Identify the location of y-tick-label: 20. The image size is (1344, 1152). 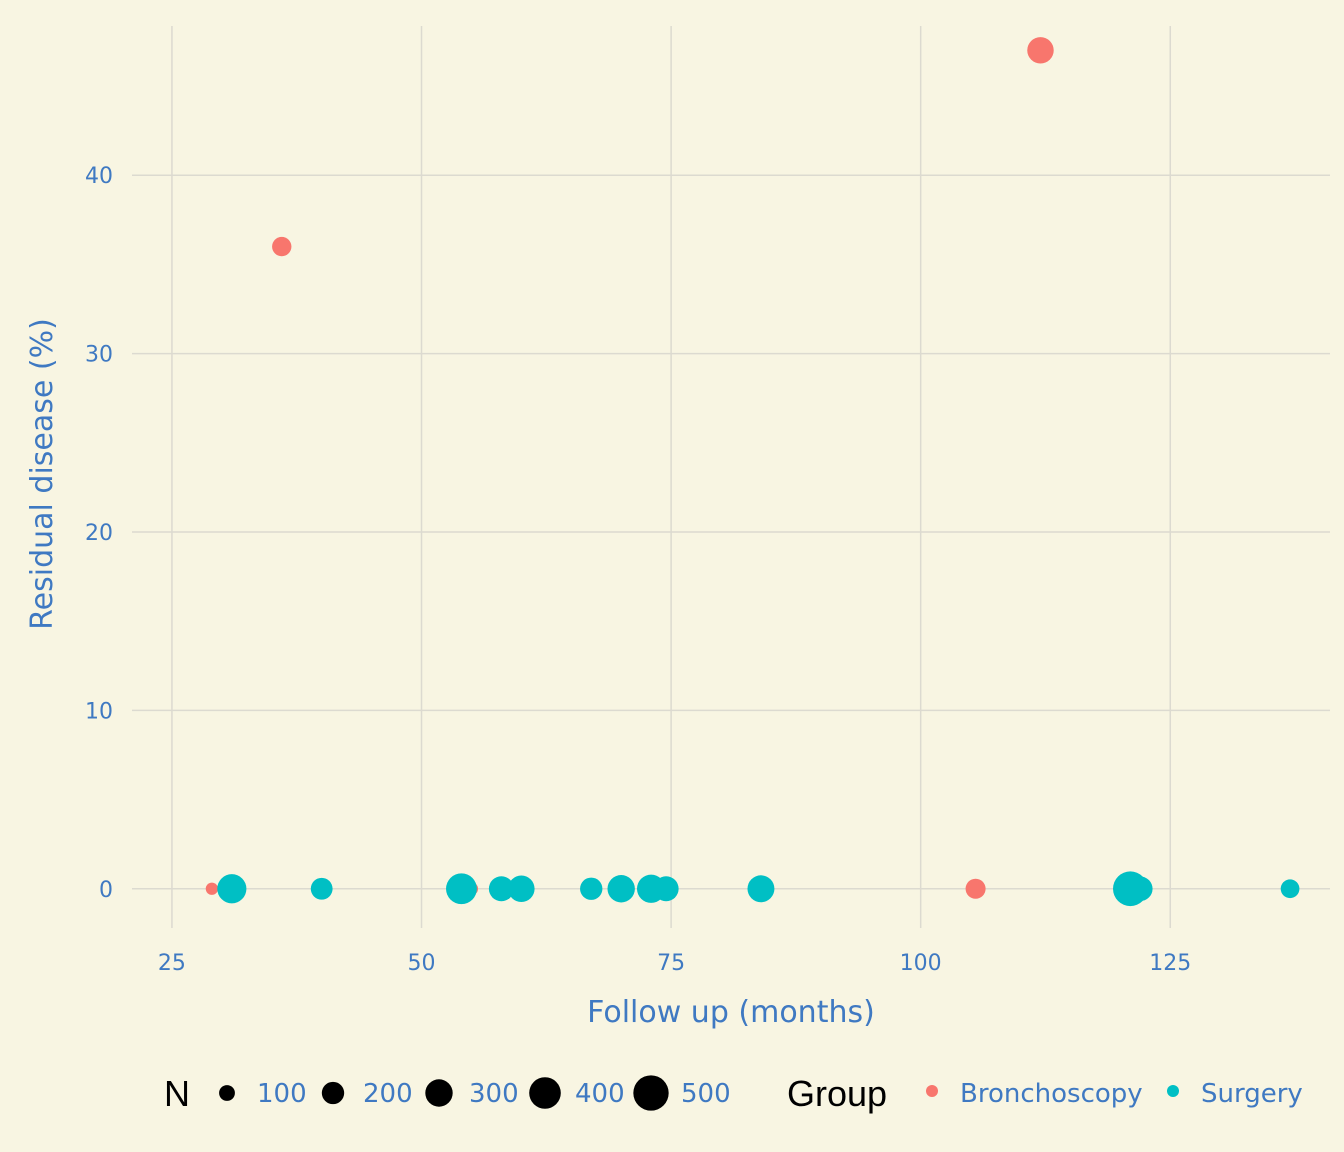
(99, 533).